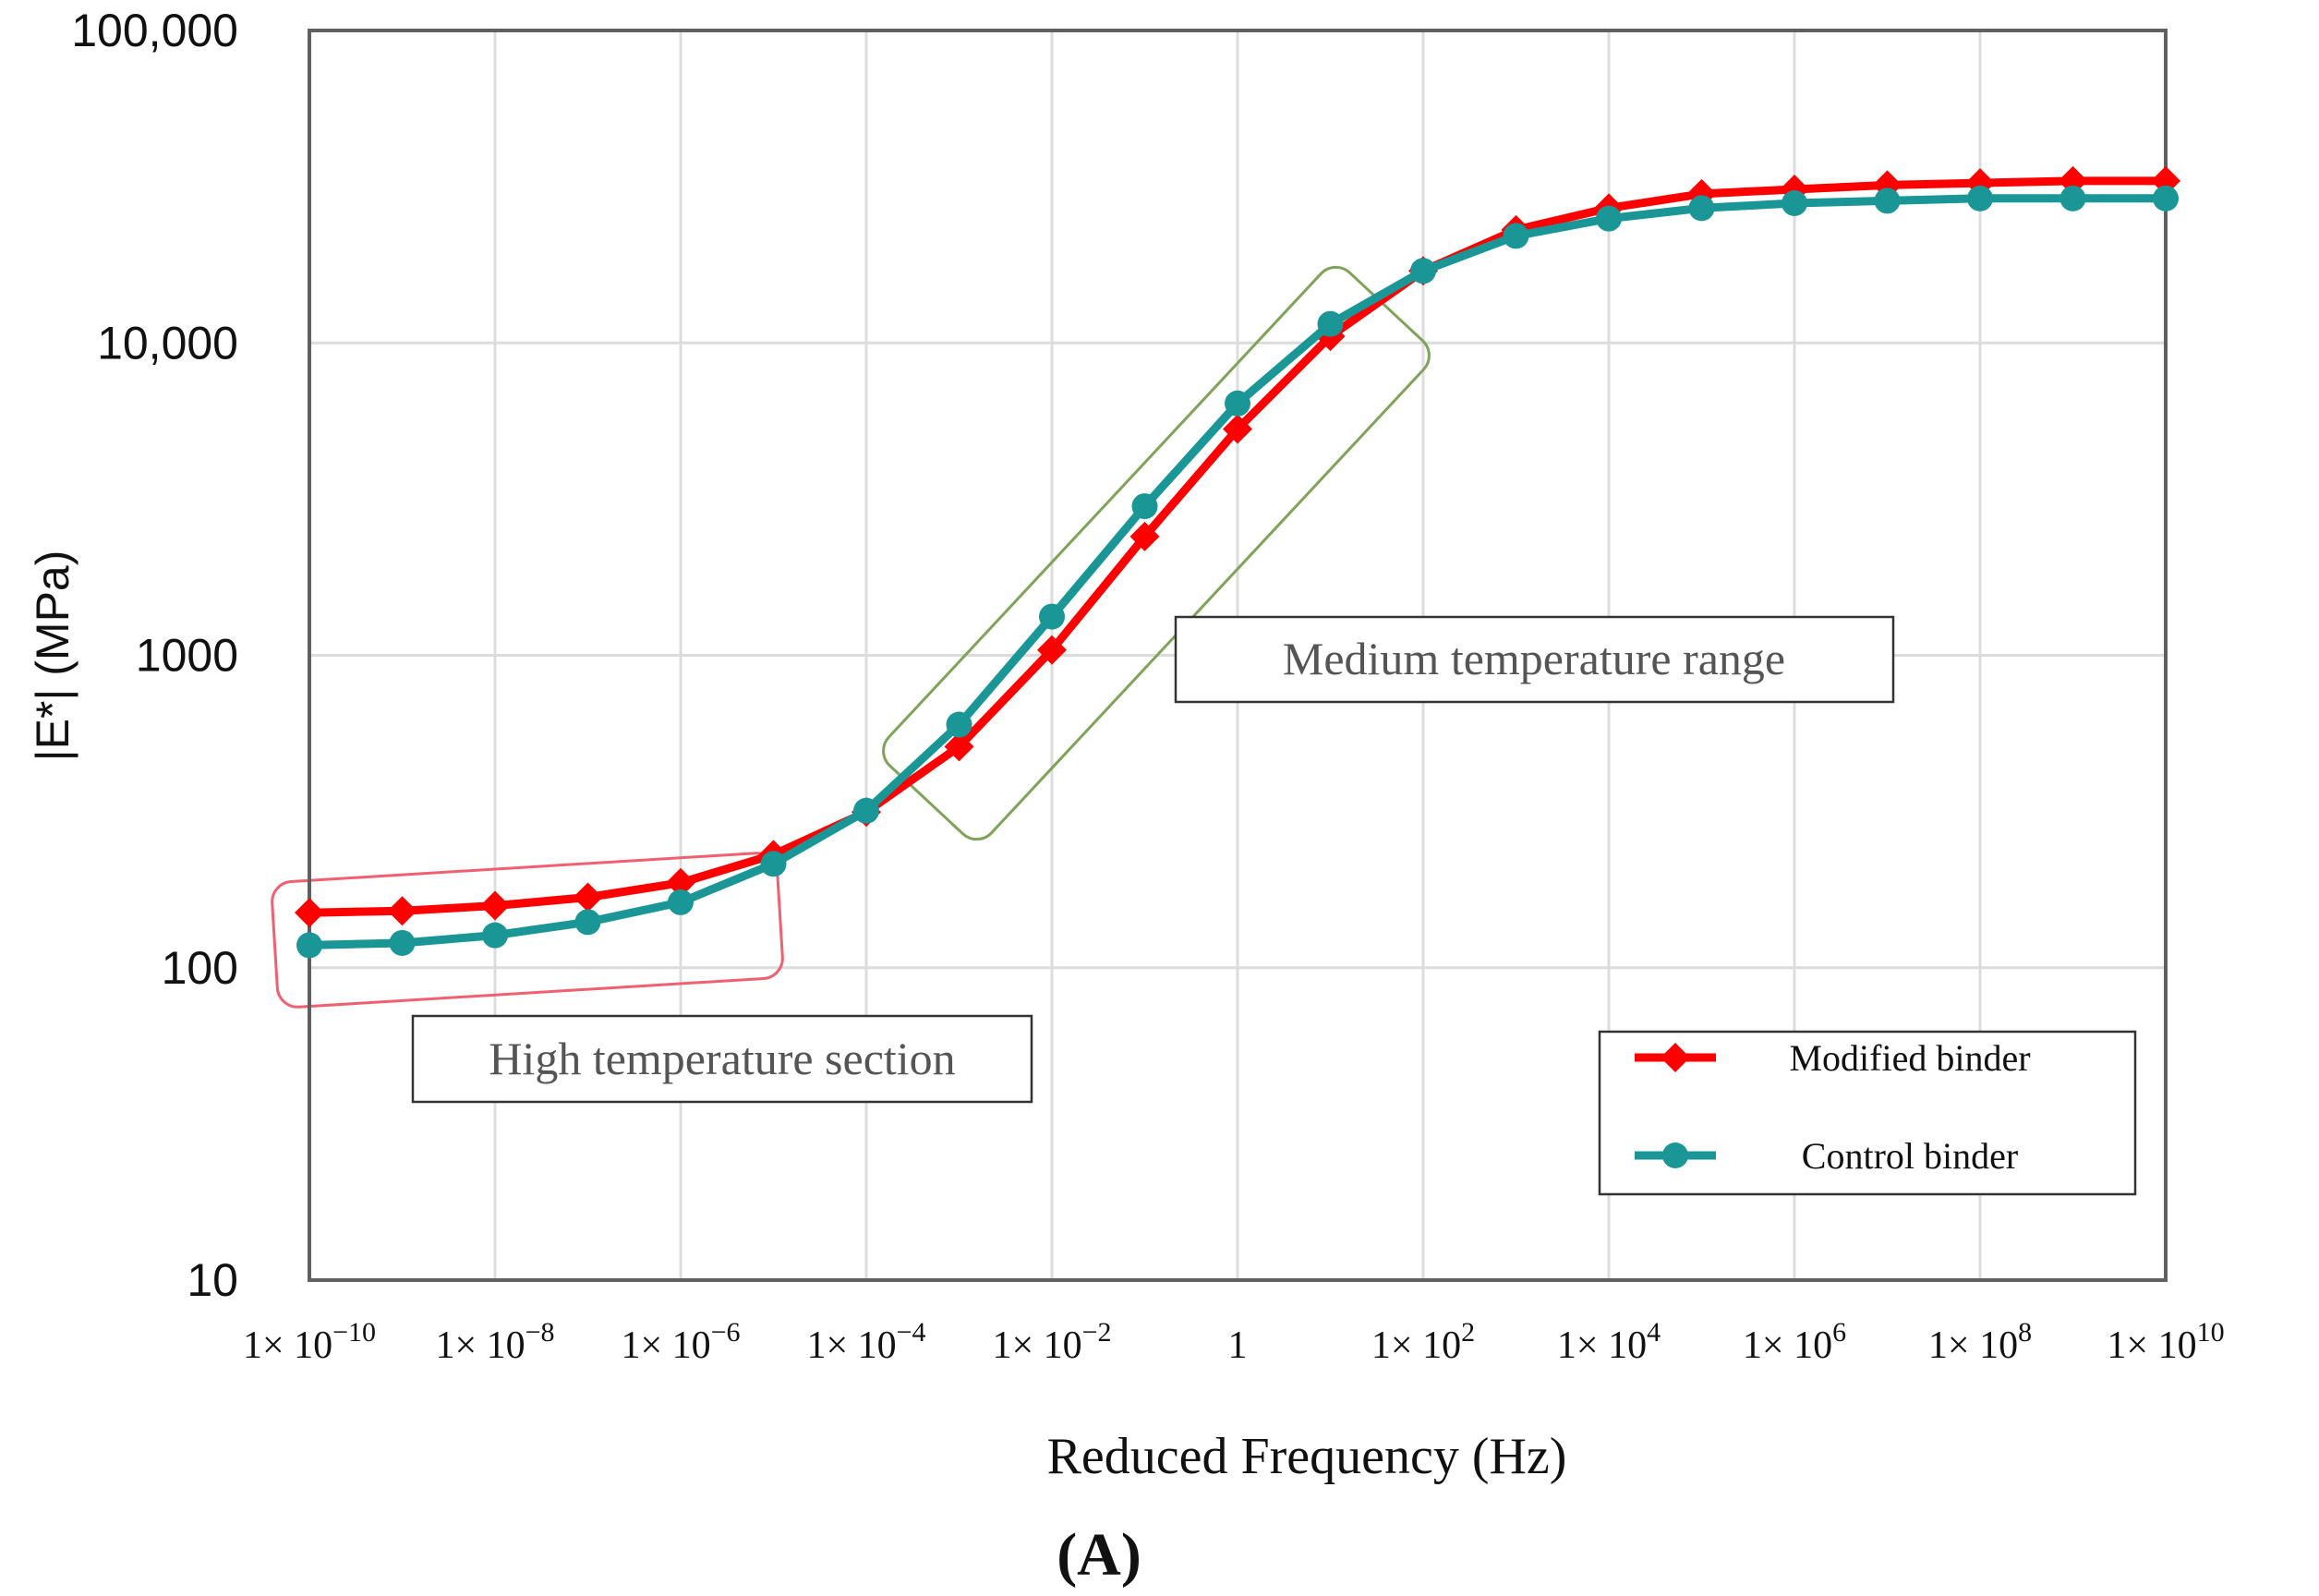 Image resolution: width=2319 pixels, height=1596 pixels. What do you see at coordinates (354, 1332) in the screenshot?
I see `x-tick-exponent: −10` at bounding box center [354, 1332].